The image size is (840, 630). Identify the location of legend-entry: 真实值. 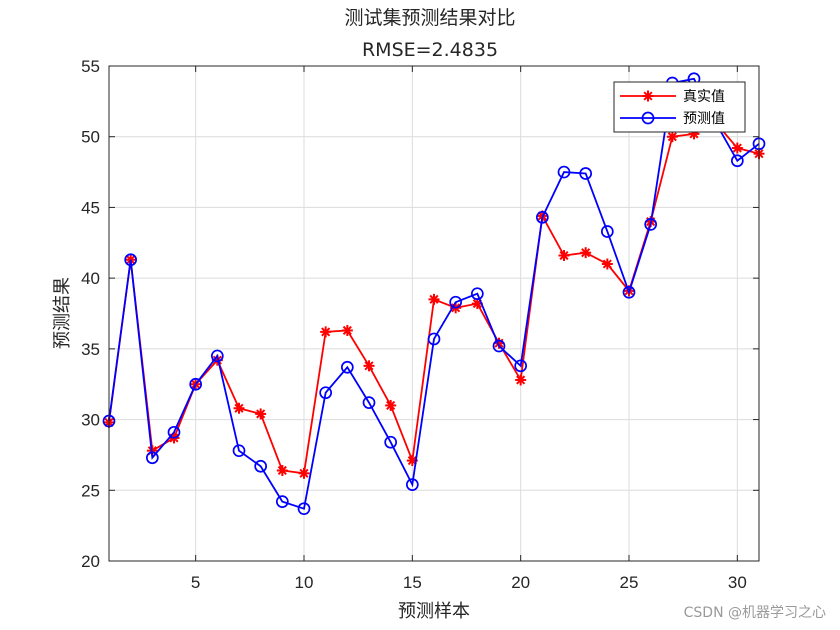
(672, 97).